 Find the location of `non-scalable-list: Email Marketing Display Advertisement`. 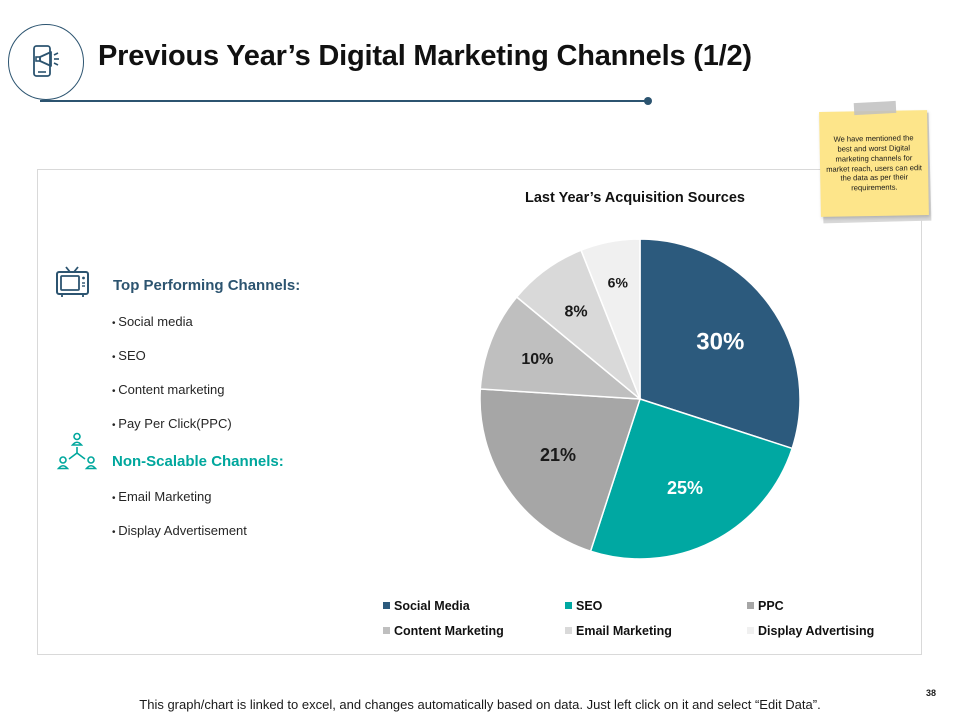

non-scalable-list: Email Marketing Display Advertisement is located at coordinates (179, 523).